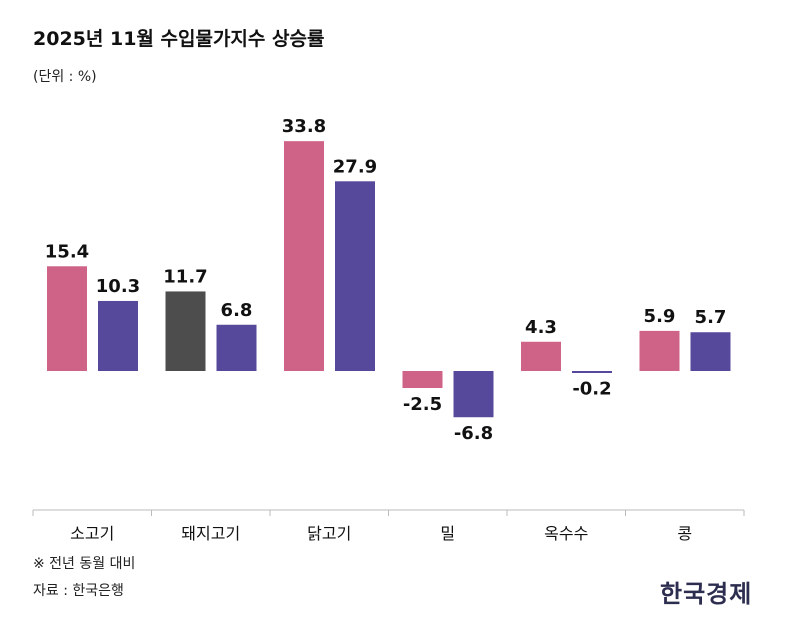 This screenshot has height=637, width=800. What do you see at coordinates (422, 404) in the screenshot?
I see `data-label: -2.5` at bounding box center [422, 404].